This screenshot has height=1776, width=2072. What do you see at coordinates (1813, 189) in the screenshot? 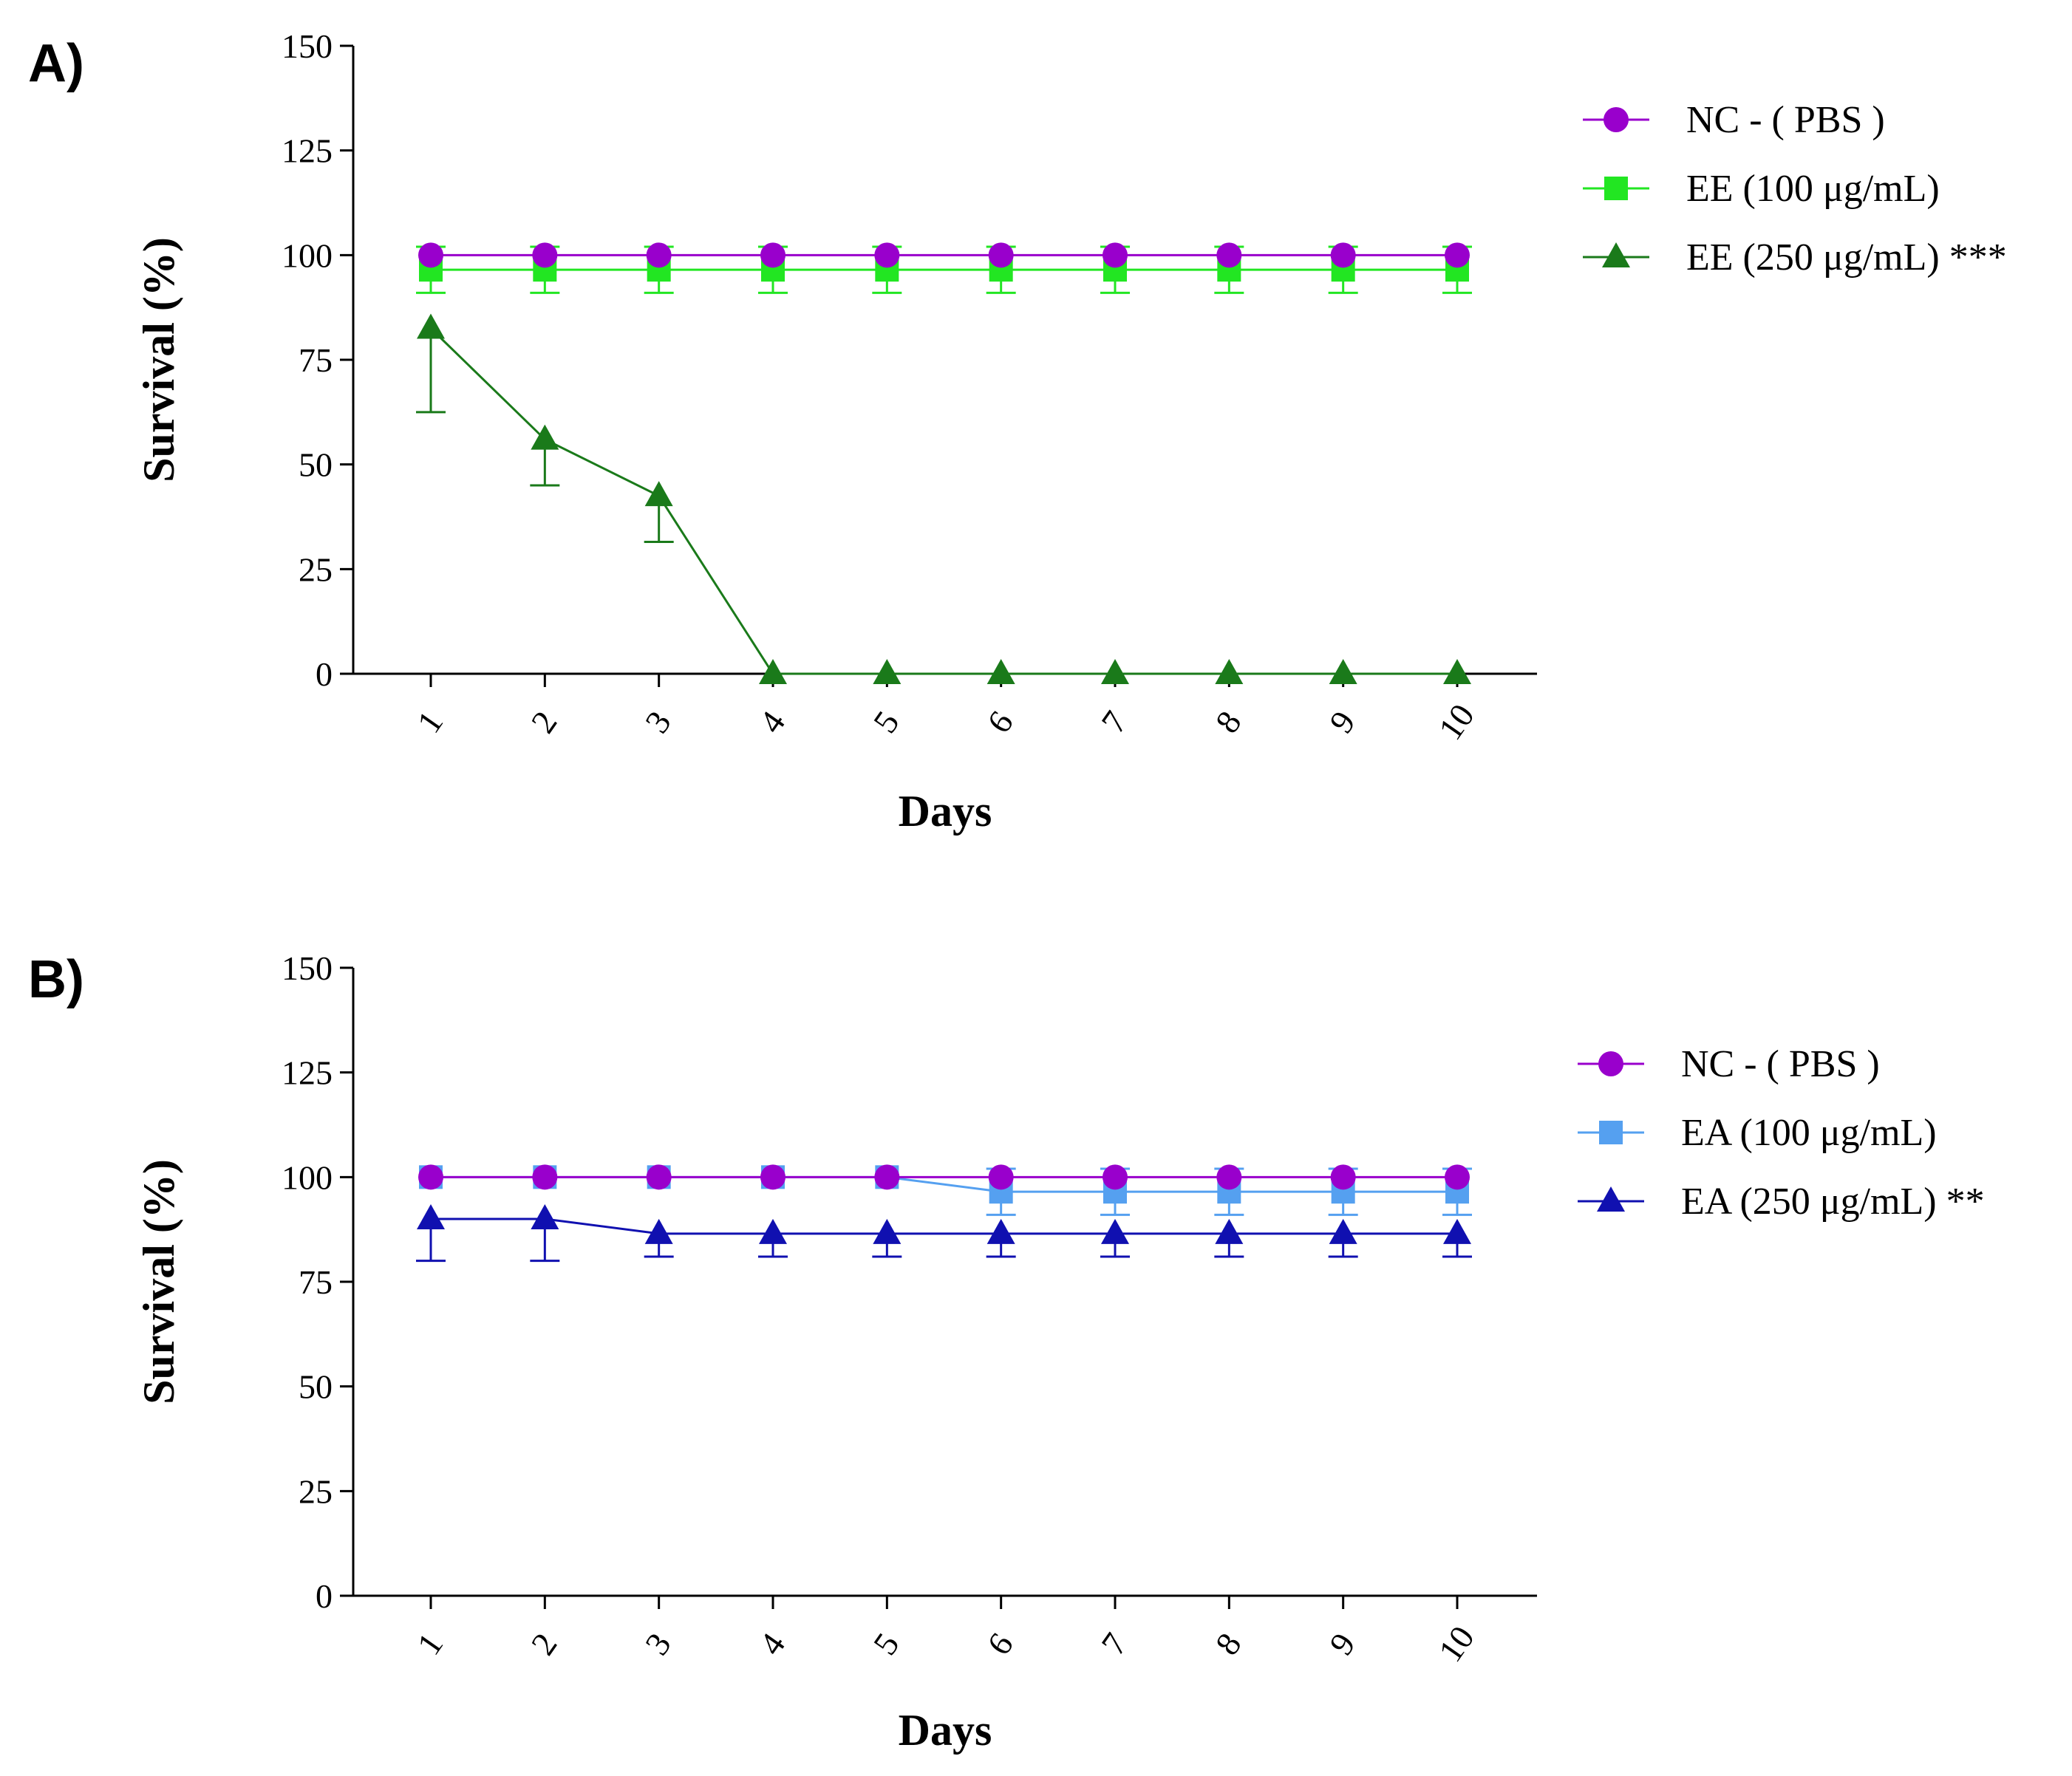
I see `legend-label: EE (100 μg/mL)` at bounding box center [1813, 189].